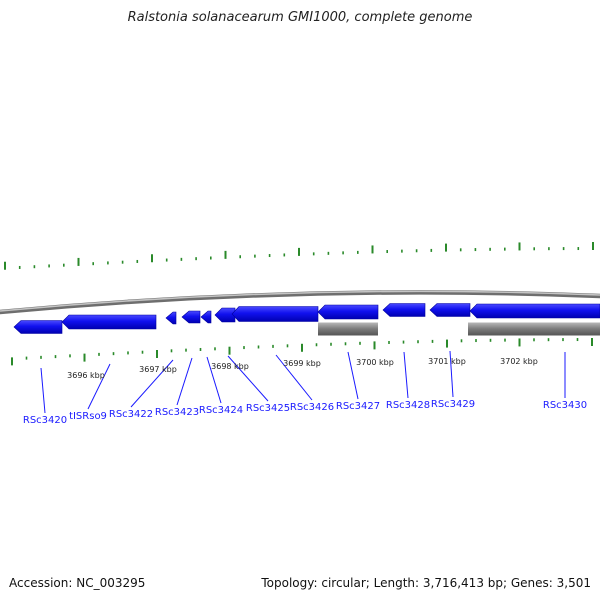 The width and height of the screenshot is (600, 600). Describe the element at coordinates (158, 369) in the screenshot. I see `kbp-scale-label: 3697 kbp` at that location.